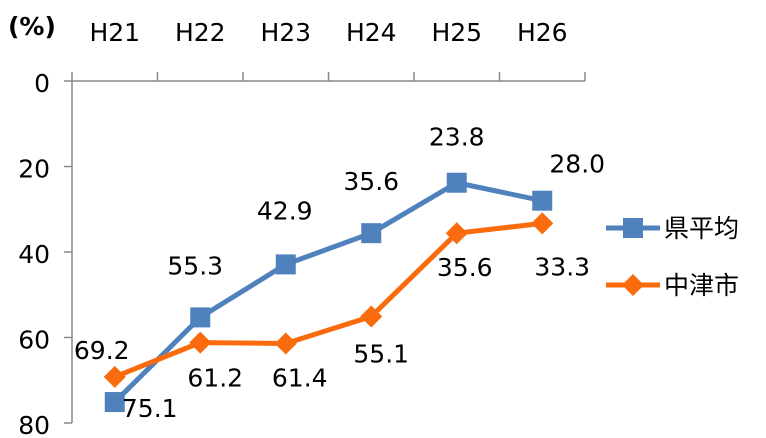 Image resolution: width=766 pixels, height=438 pixels. I want to click on x-tick-label: H24, so click(371, 32).